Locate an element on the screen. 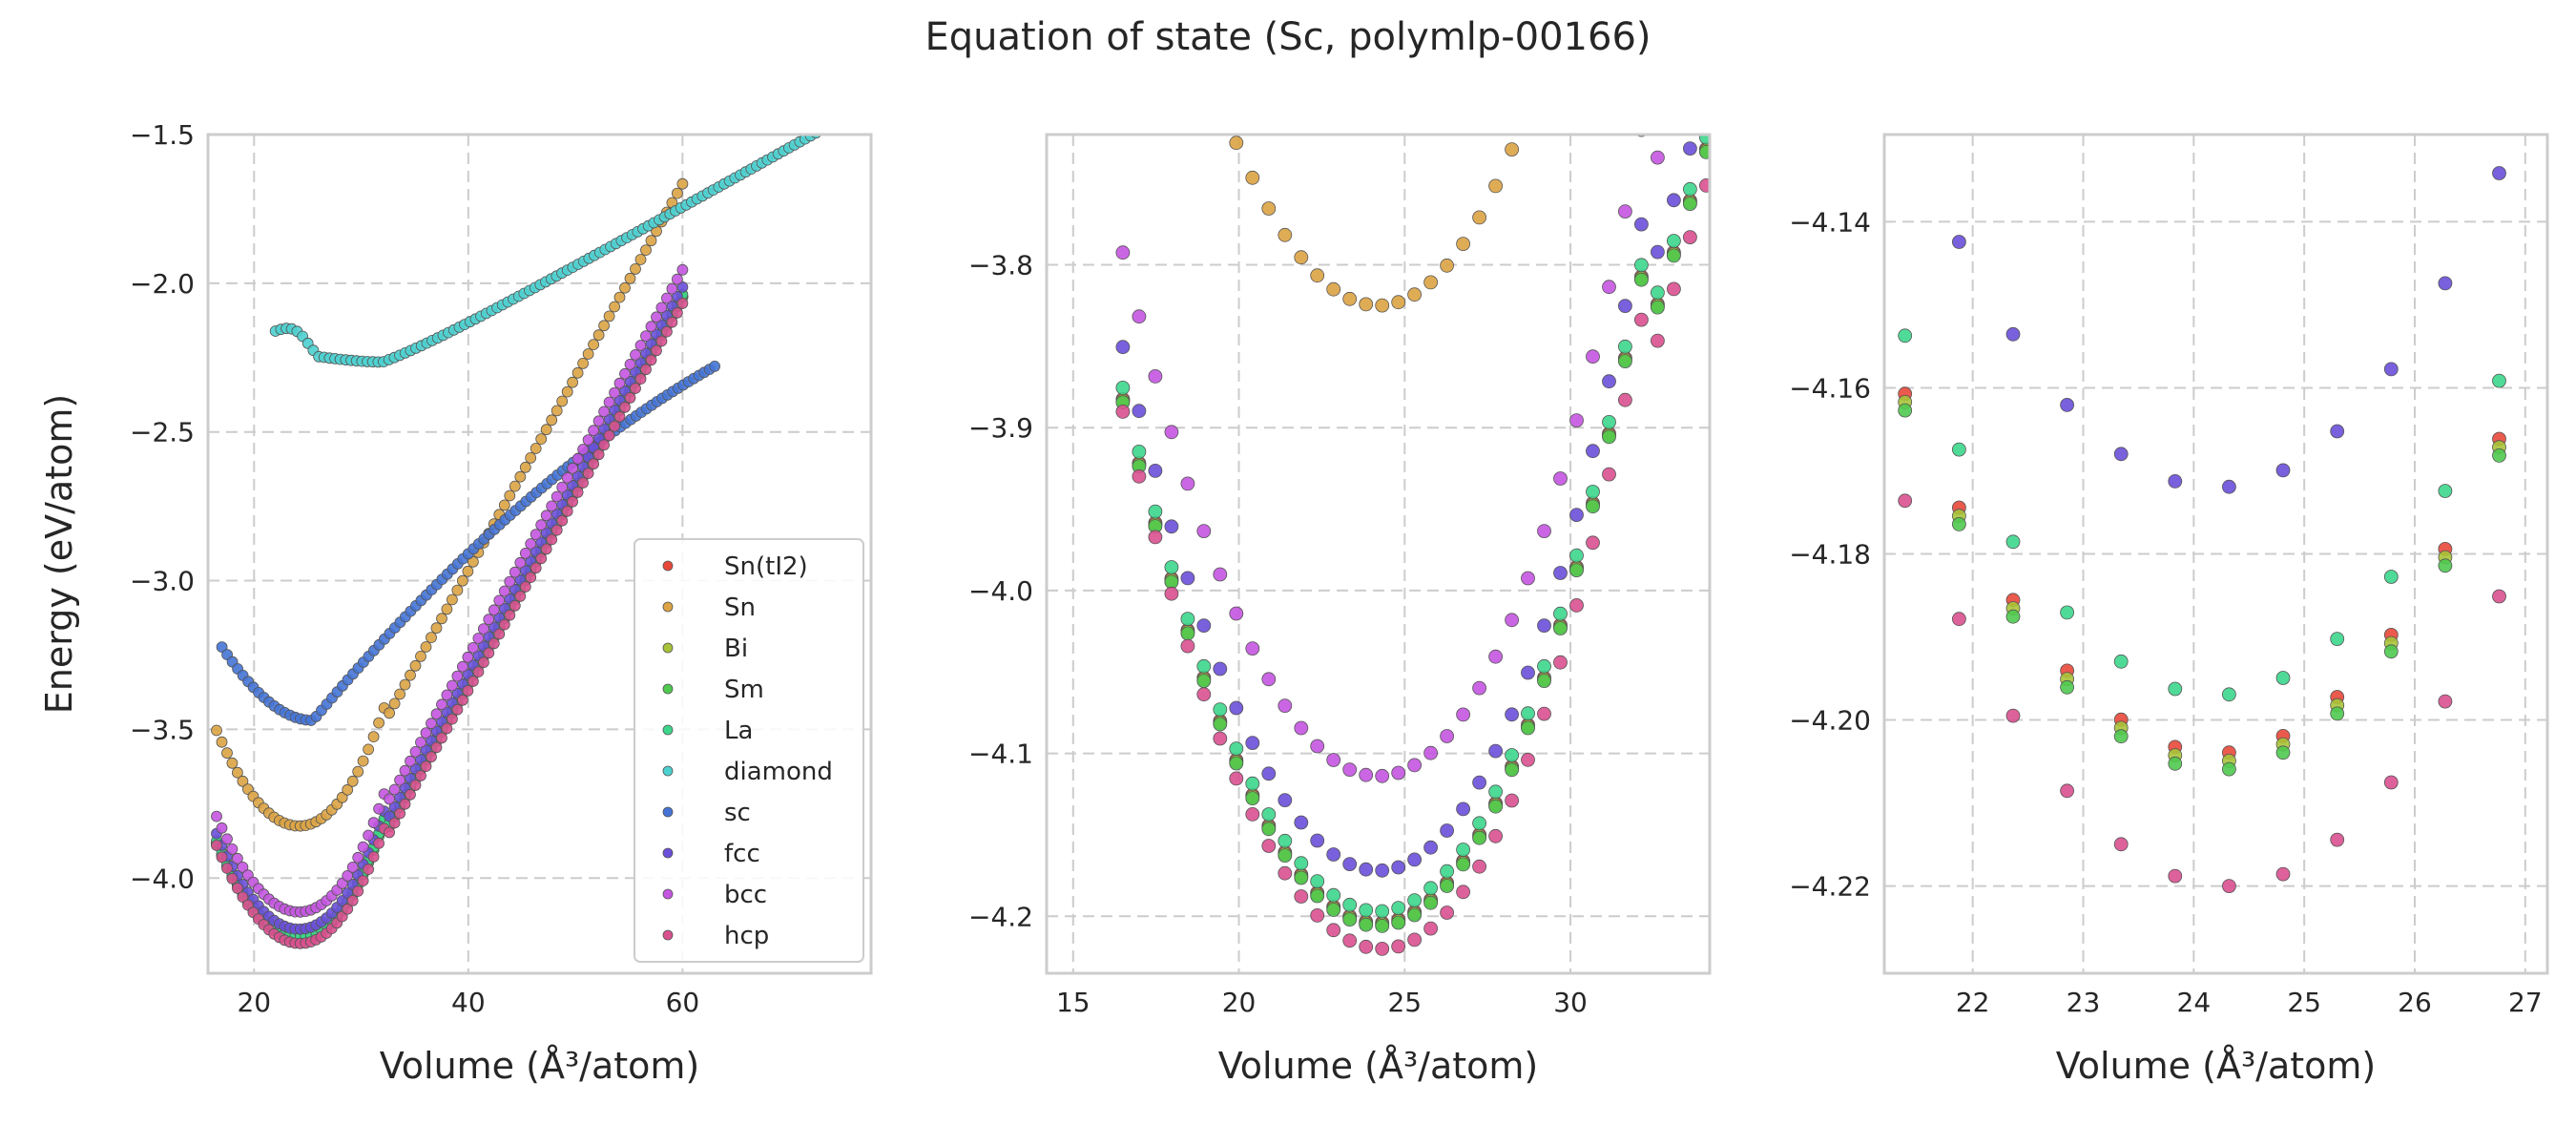 The width and height of the screenshot is (2576, 1145). x-tick-label: 15 is located at coordinates (1073, 1003).